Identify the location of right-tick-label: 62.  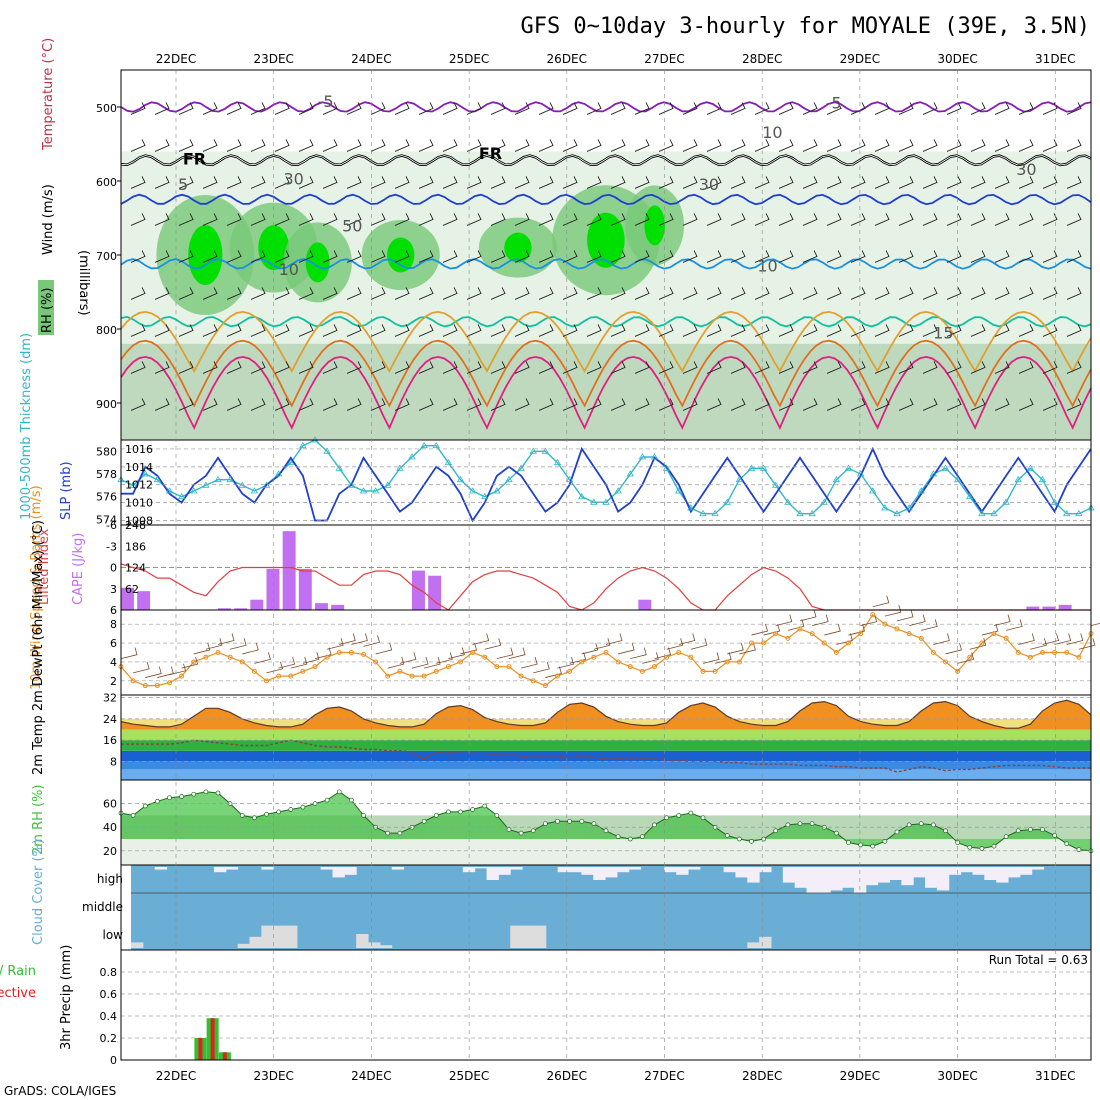
(132, 589).